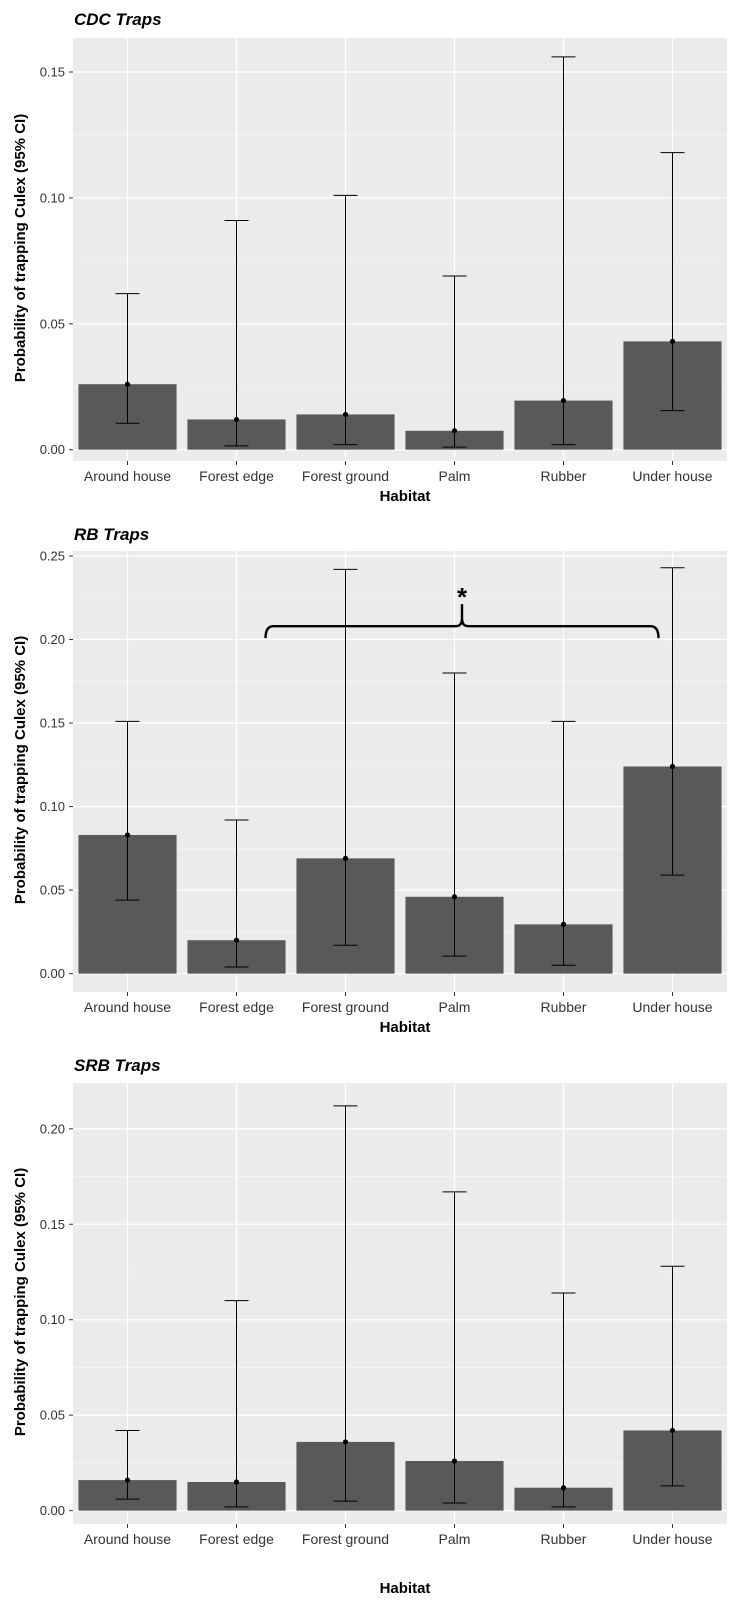 The width and height of the screenshot is (746, 1603). What do you see at coordinates (117, 1065) in the screenshot?
I see `chart-title: SRB Traps` at bounding box center [117, 1065].